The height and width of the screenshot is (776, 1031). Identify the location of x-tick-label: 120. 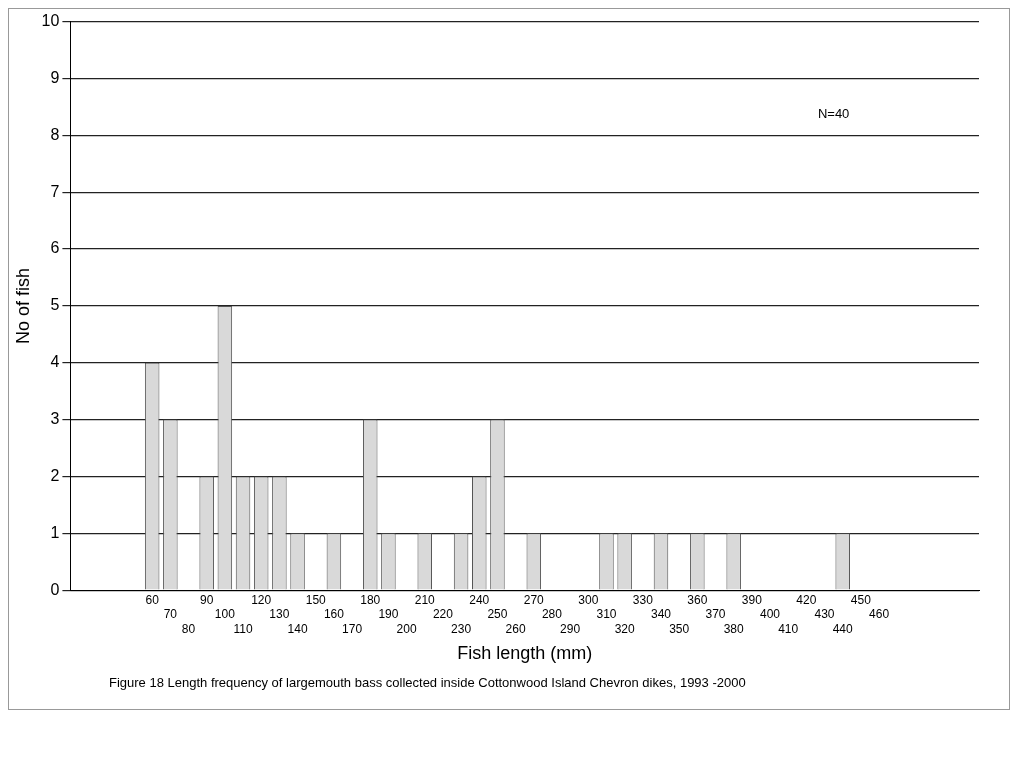
(261, 599).